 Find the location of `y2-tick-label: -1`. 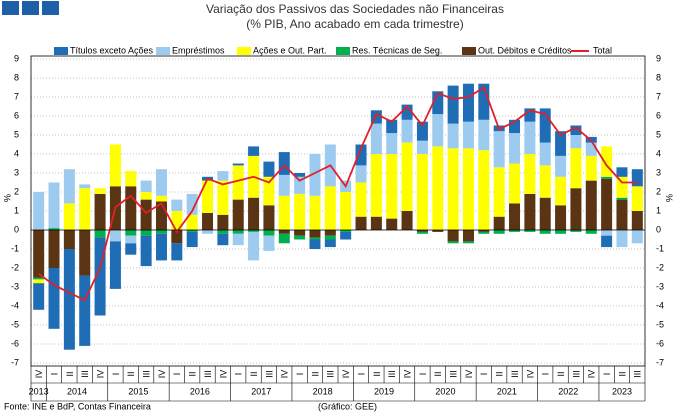

y2-tick-label: -1 is located at coordinates (660, 248).